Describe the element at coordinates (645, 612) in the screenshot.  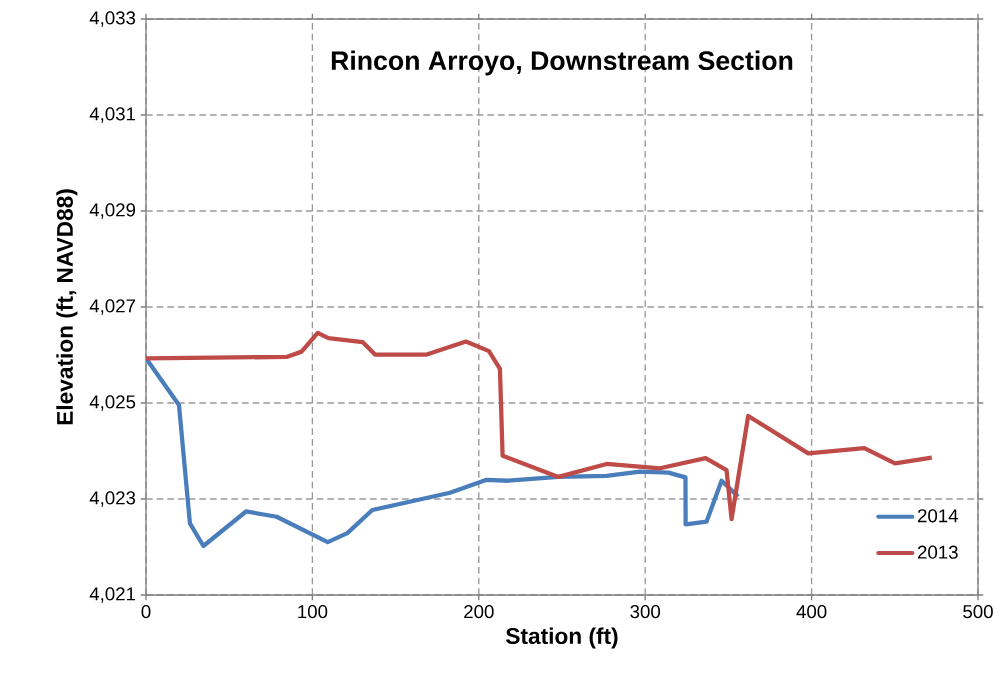
I see `x-tick-label: 300` at that location.